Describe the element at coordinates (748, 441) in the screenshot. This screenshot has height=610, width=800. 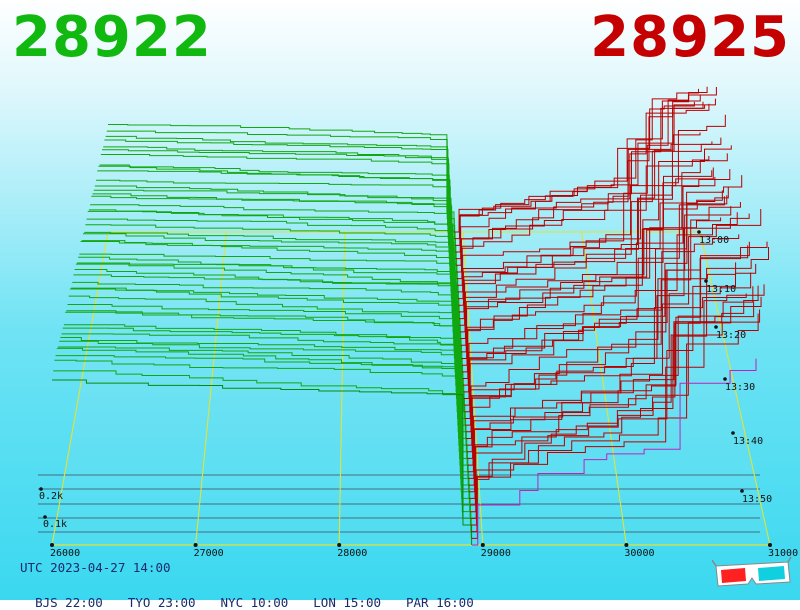
I see `time-tick-label: 13:40` at that location.